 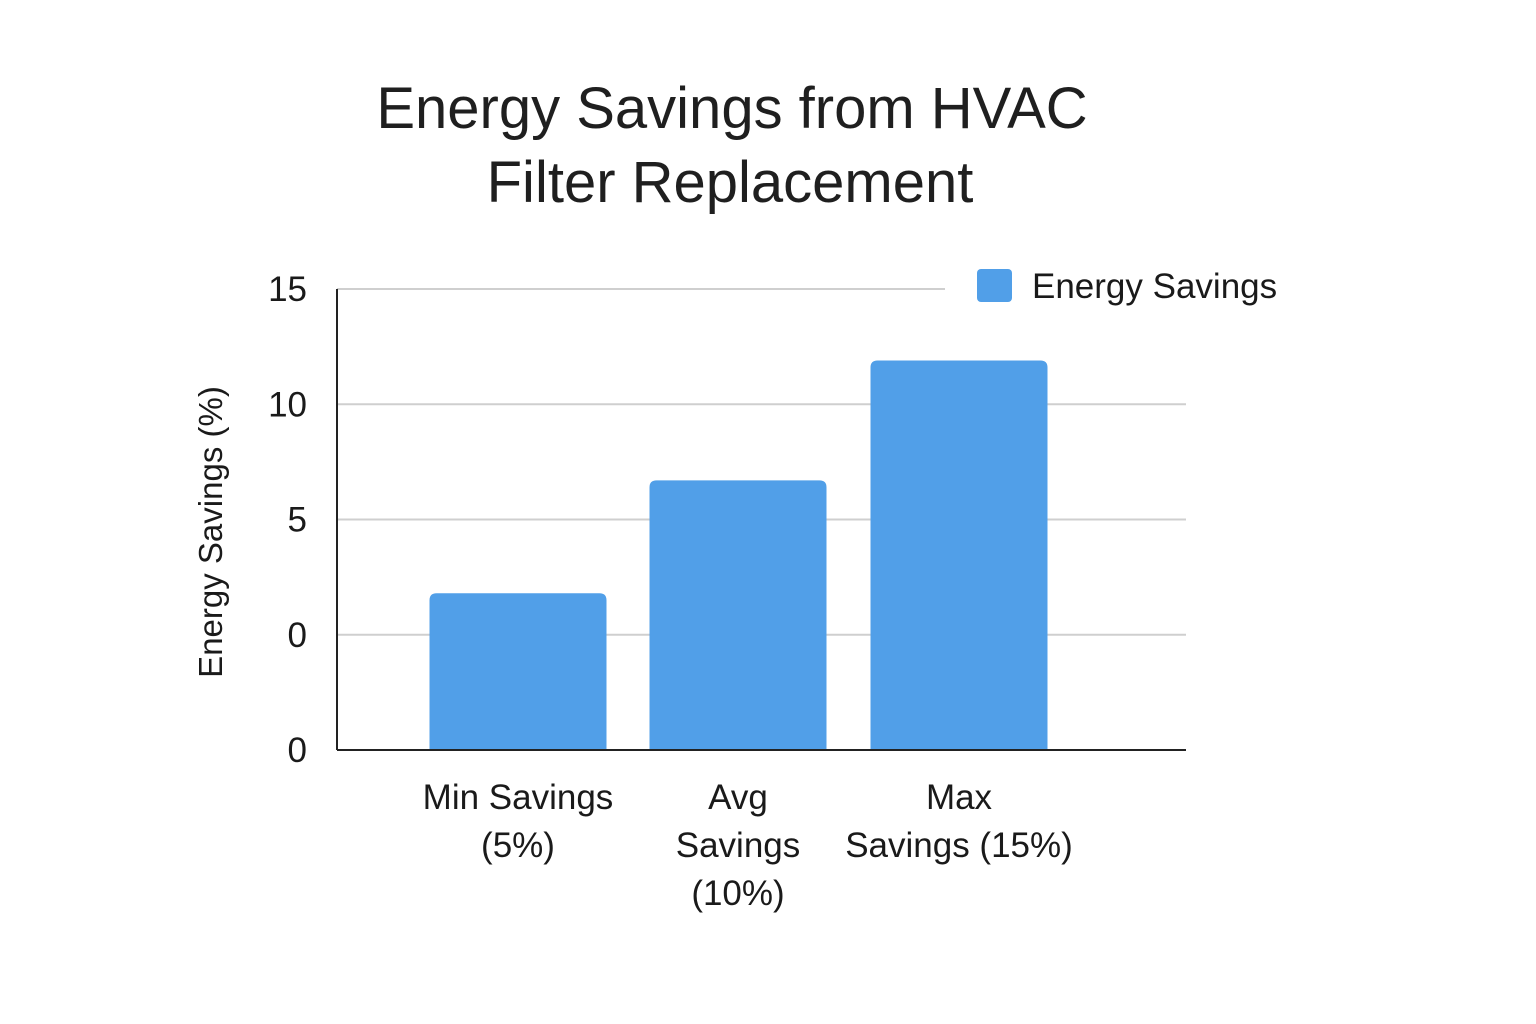 What do you see at coordinates (731, 108) in the screenshot?
I see `chart-title-line-1: Energy Savings from HVAC` at bounding box center [731, 108].